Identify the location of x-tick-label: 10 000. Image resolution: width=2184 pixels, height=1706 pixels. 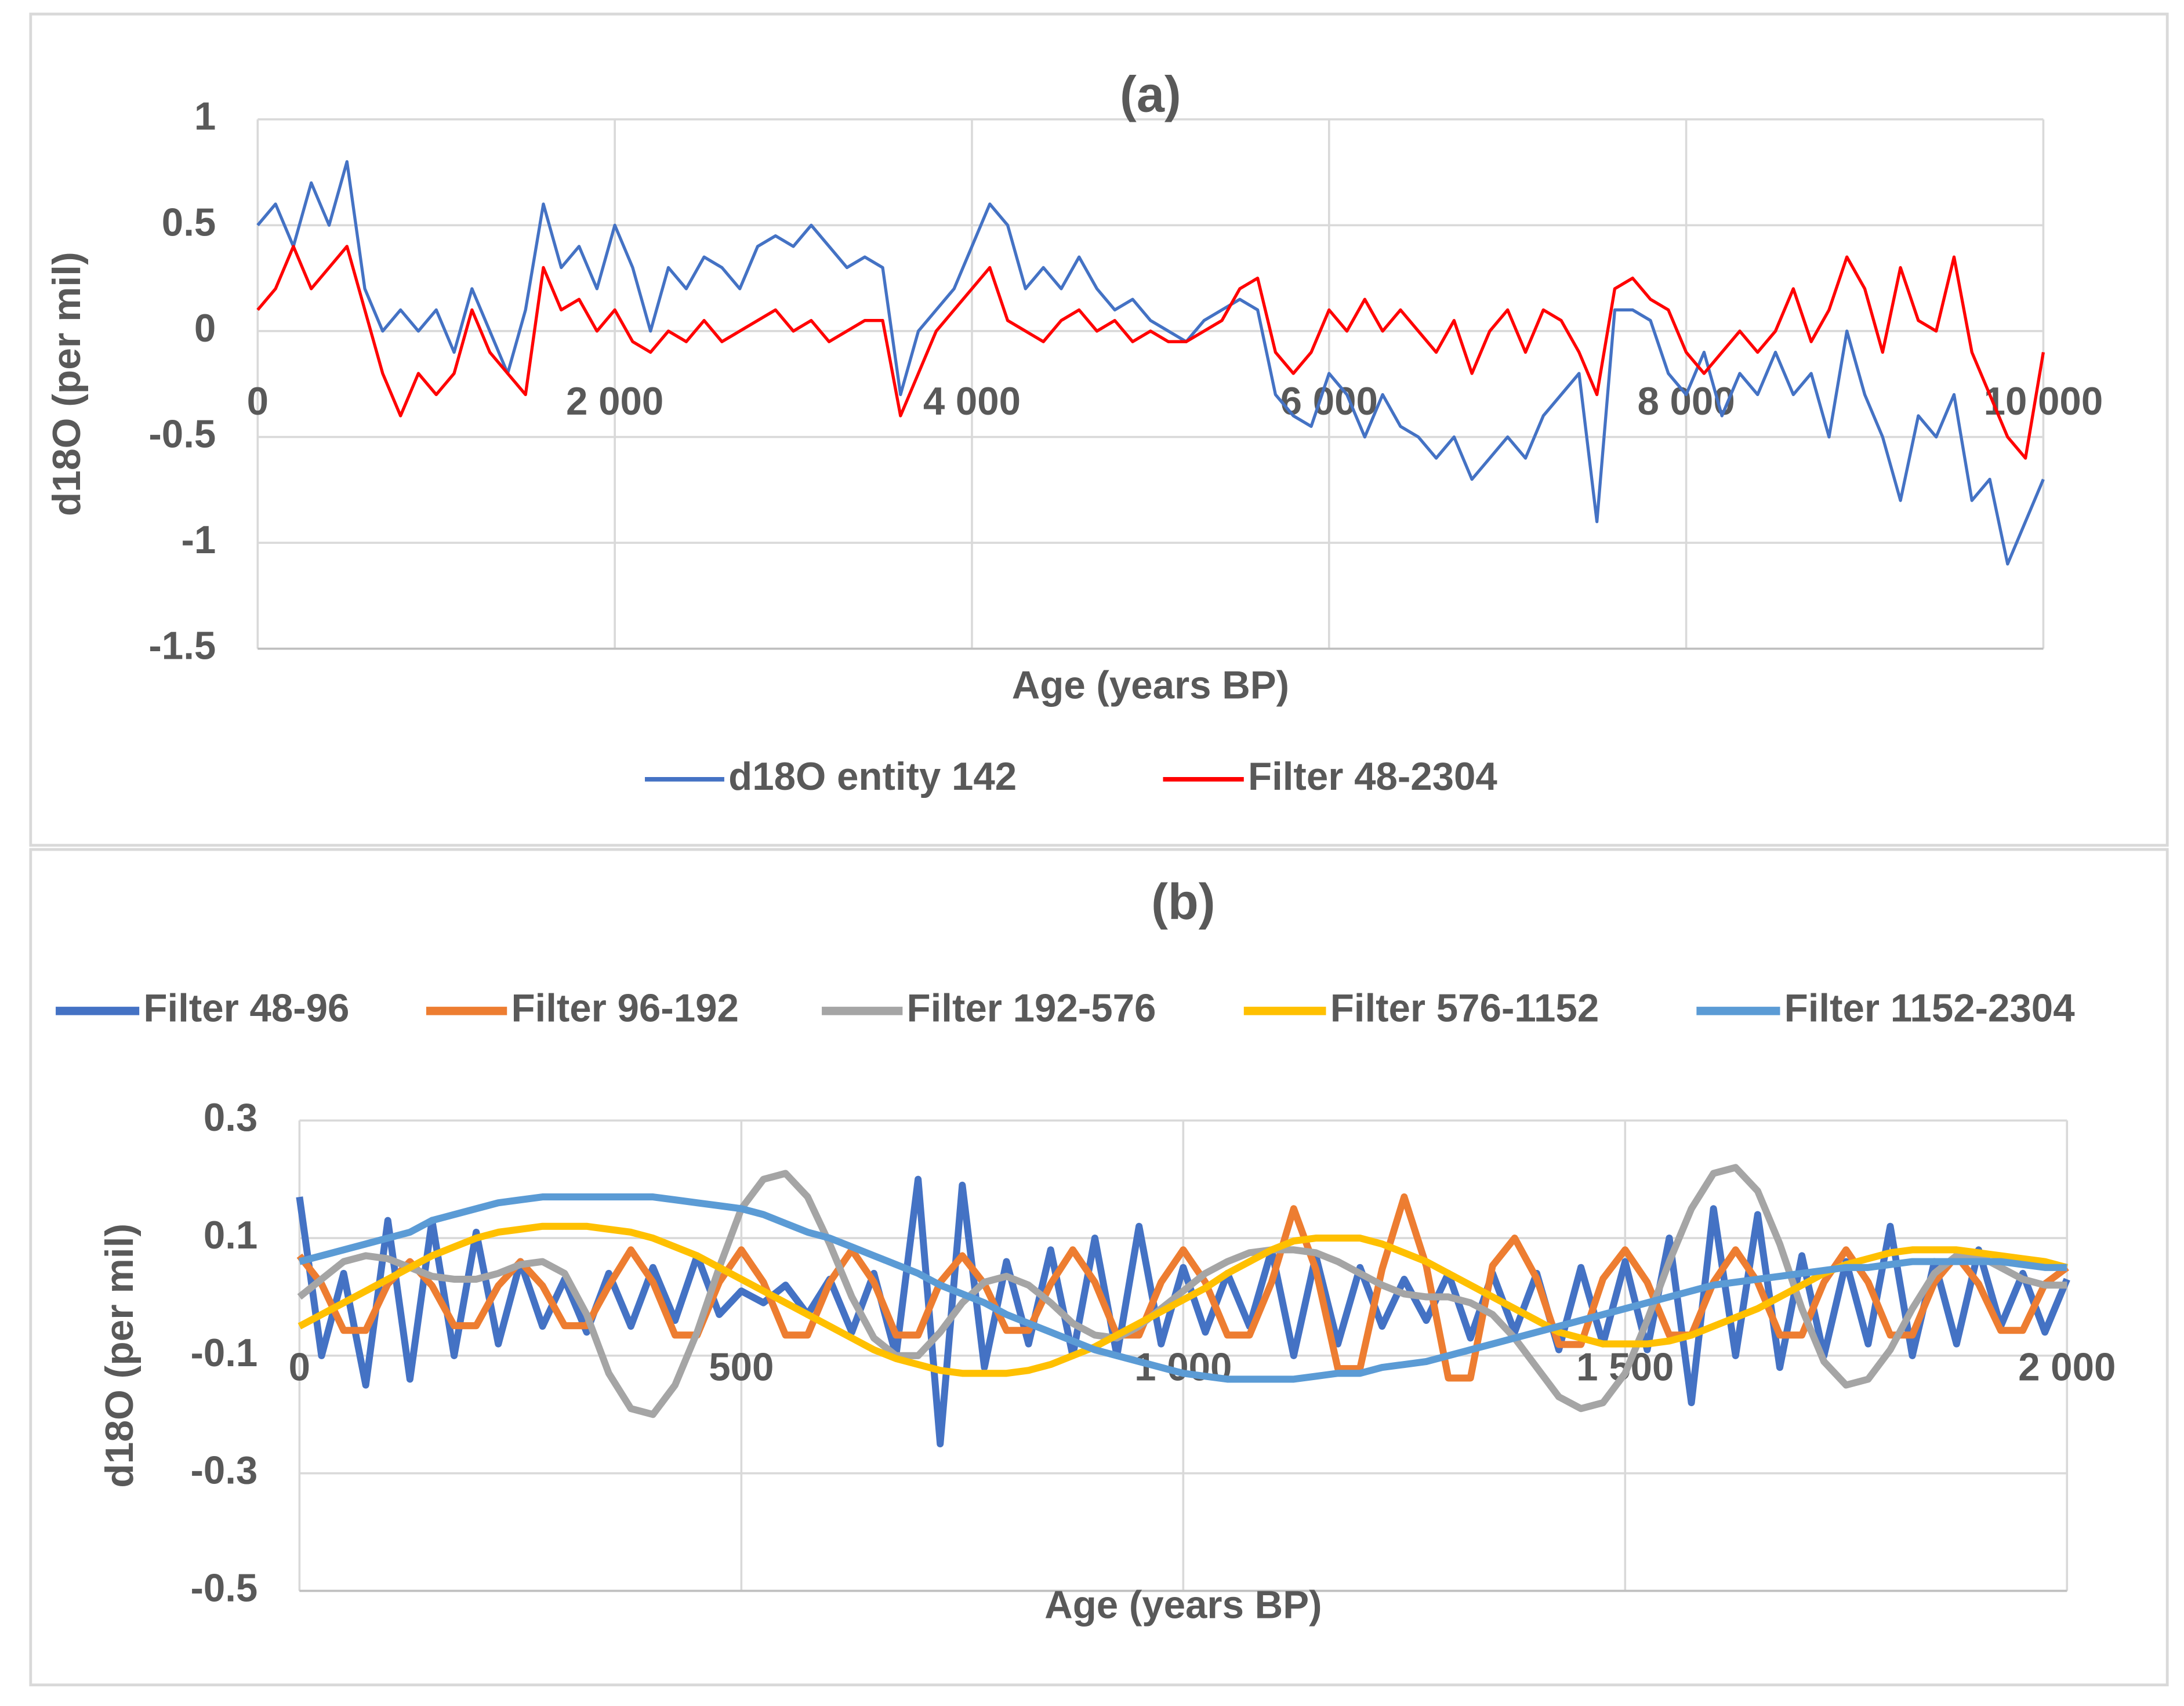
(2044, 402).